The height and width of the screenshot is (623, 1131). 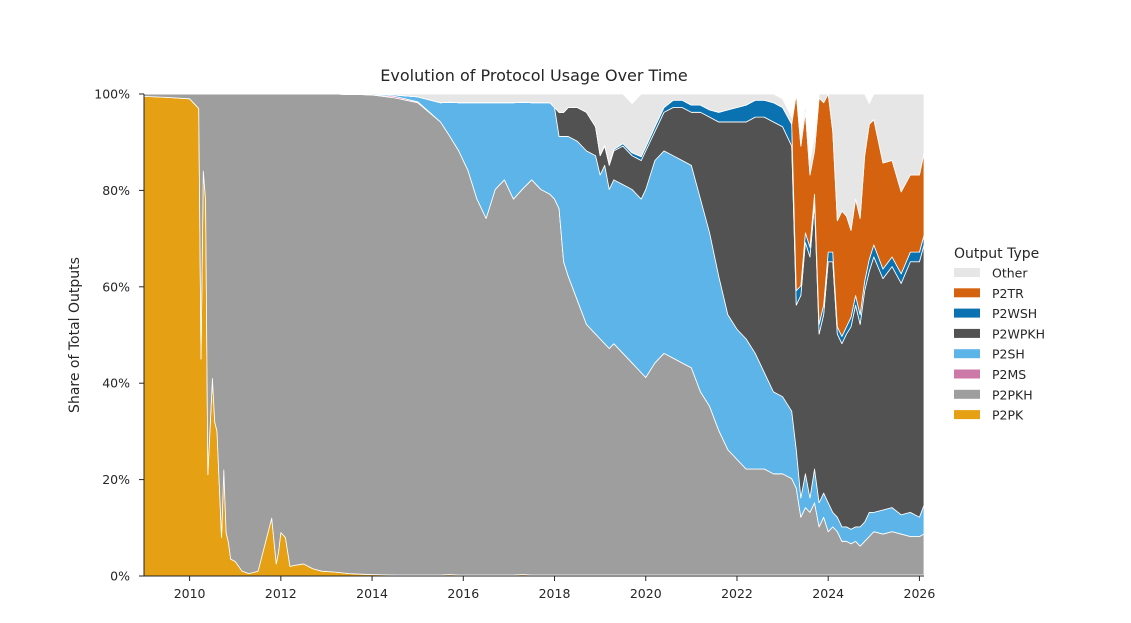 What do you see at coordinates (1010, 273) in the screenshot?
I see `legend-label-other: Other` at bounding box center [1010, 273].